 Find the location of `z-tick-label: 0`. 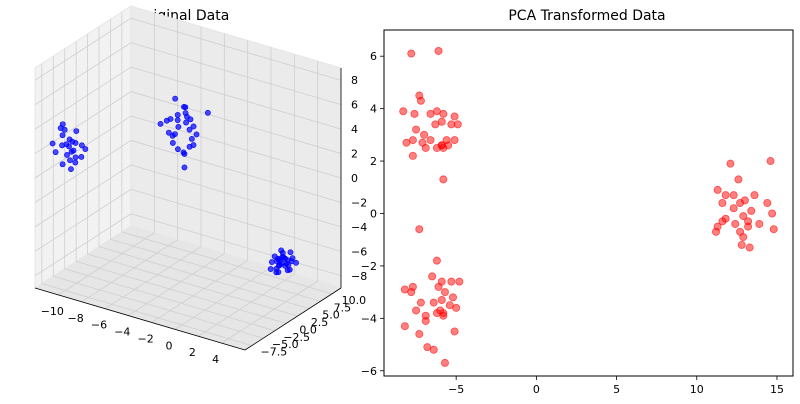

z-tick-label: 0 is located at coordinates (354, 178).